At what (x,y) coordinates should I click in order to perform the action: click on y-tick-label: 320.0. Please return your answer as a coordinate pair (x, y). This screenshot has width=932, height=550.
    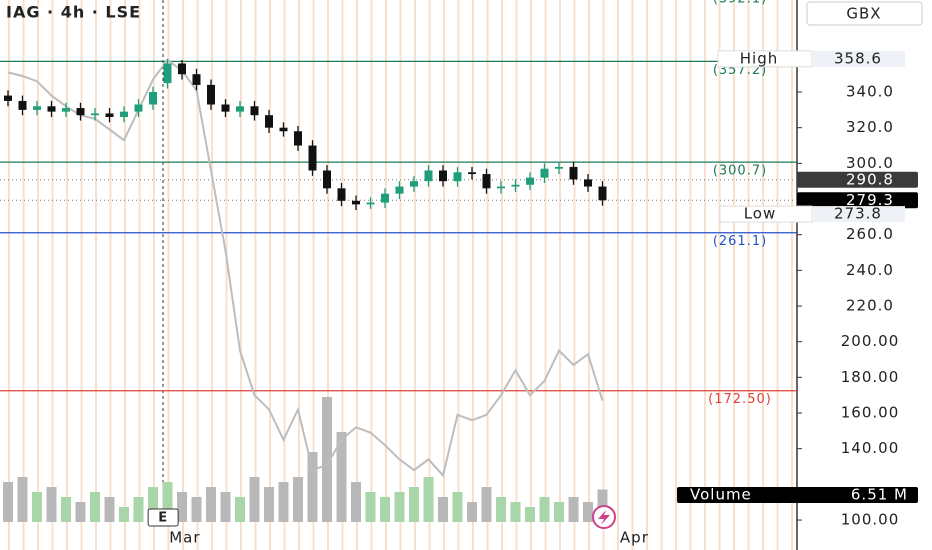
    Looking at the image, I should click on (870, 127).